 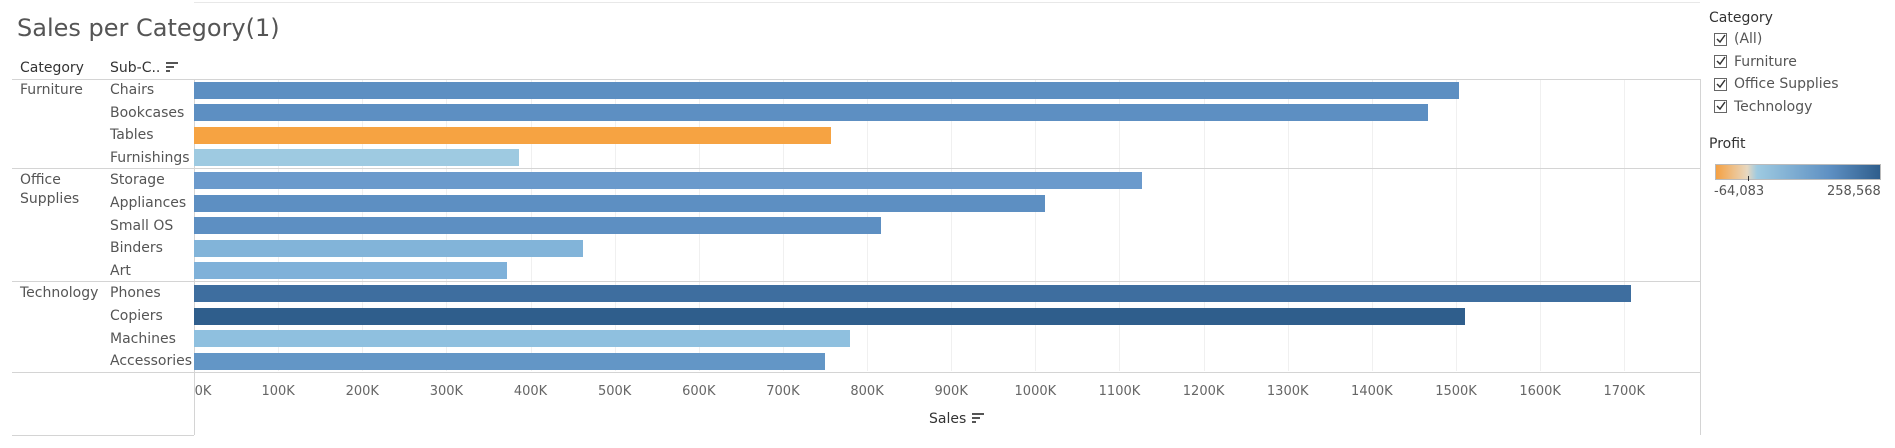 I want to click on profit-max-label: 258,568, so click(x=1854, y=191).